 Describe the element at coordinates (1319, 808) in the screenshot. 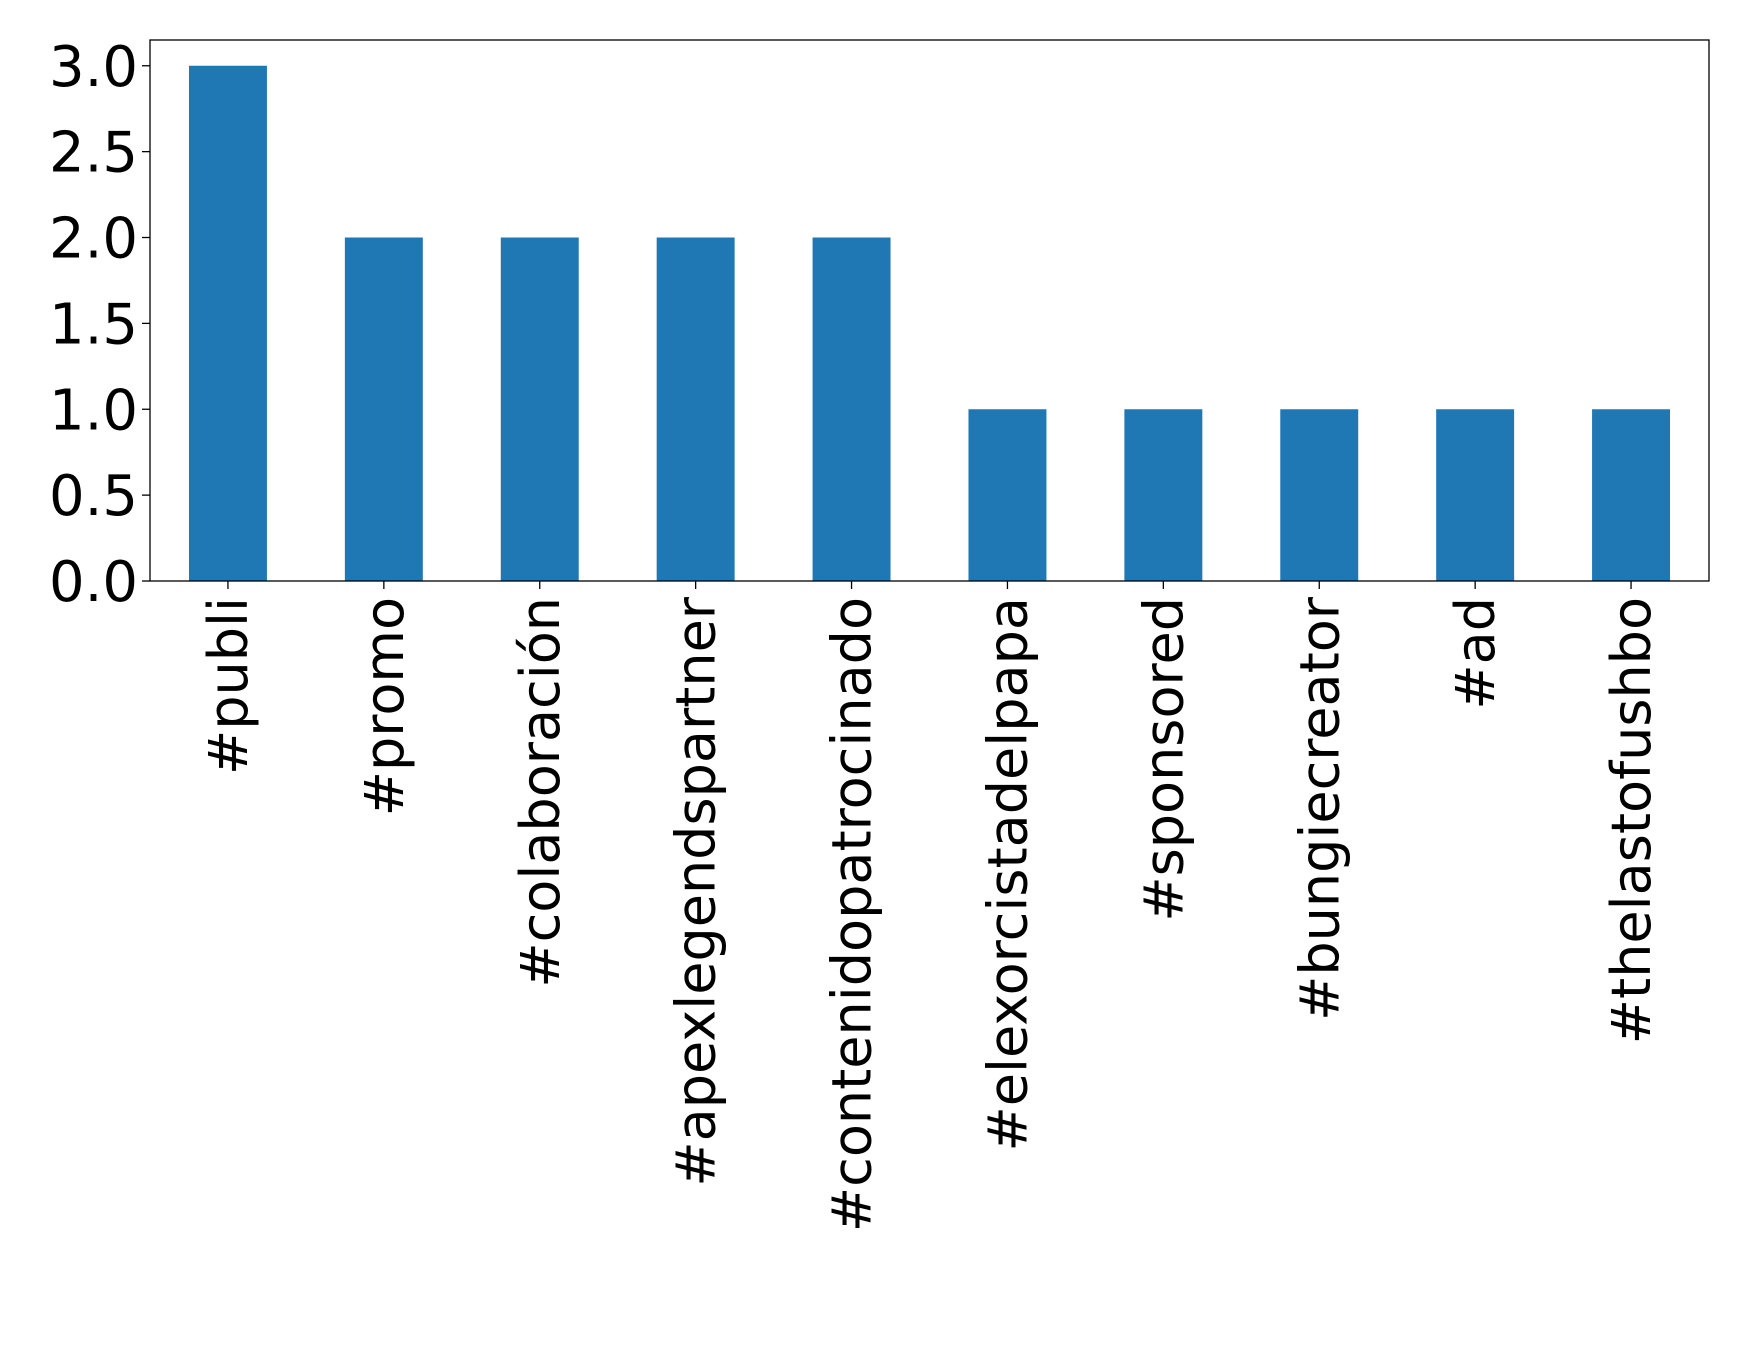

I see `x-tick-label: #bungiecreator` at that location.